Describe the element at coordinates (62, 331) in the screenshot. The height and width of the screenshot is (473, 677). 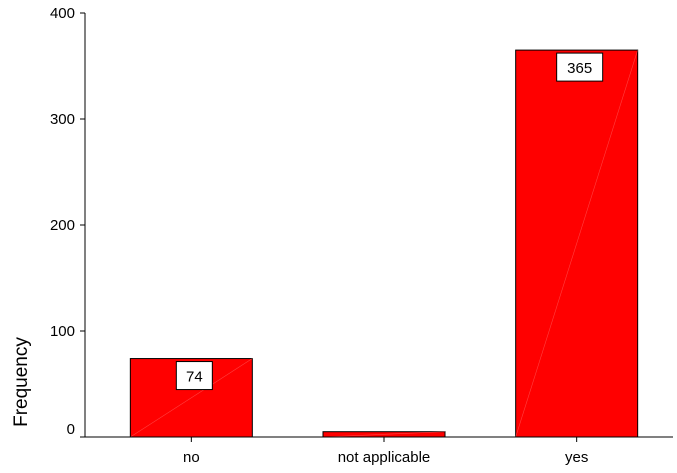
I see `y-tick-label: 100` at that location.